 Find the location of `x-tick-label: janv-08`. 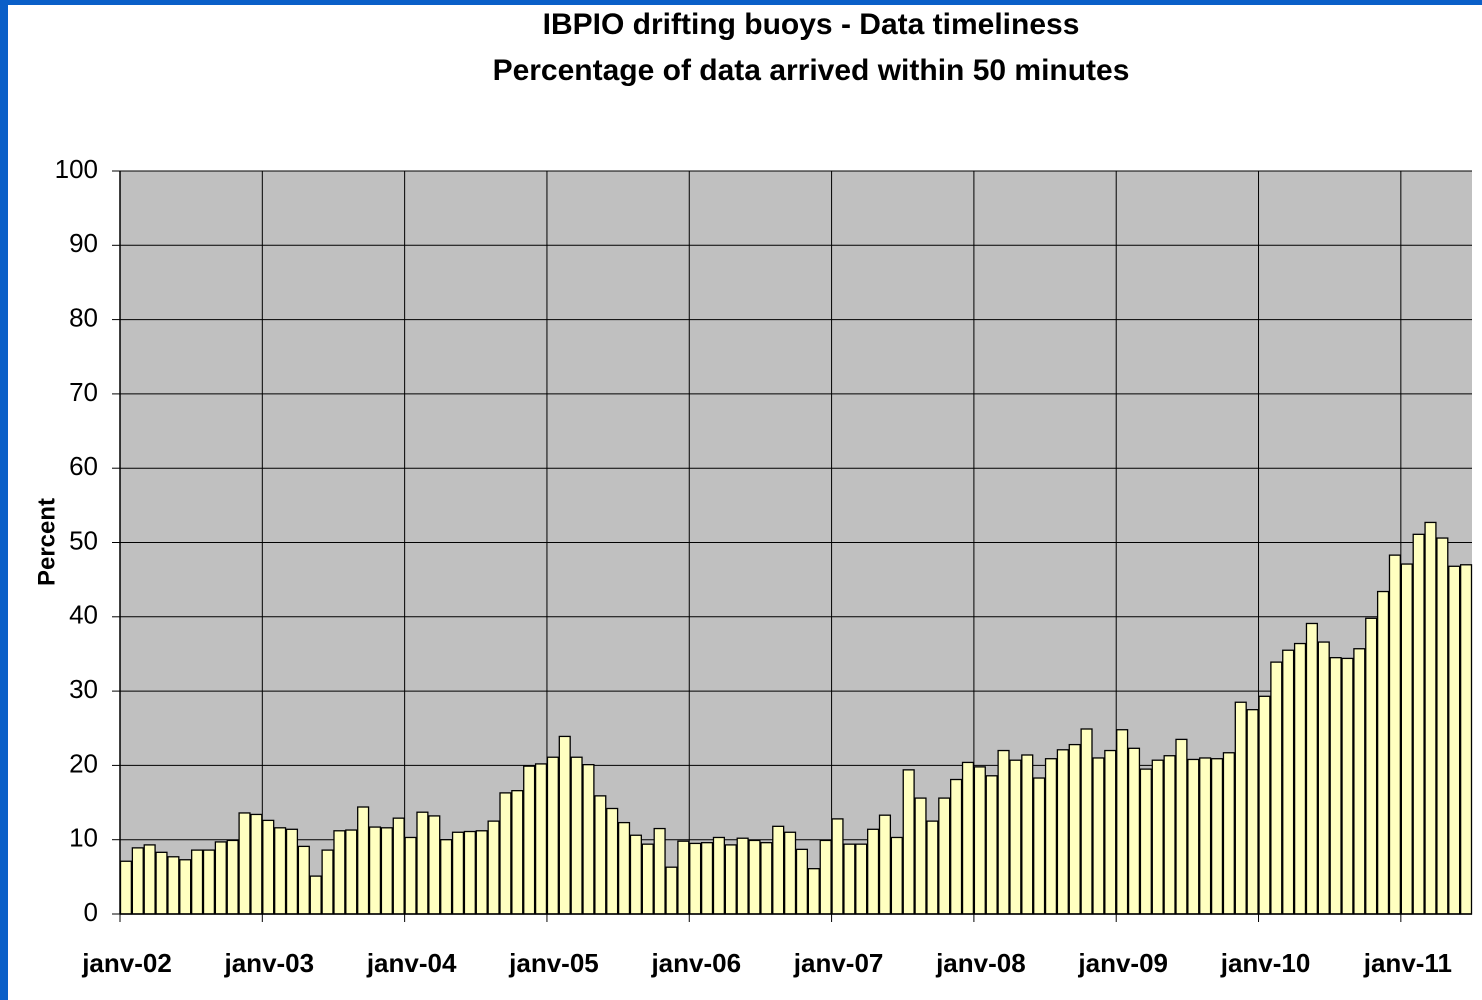

x-tick-label: janv-08 is located at coordinates (980, 963).